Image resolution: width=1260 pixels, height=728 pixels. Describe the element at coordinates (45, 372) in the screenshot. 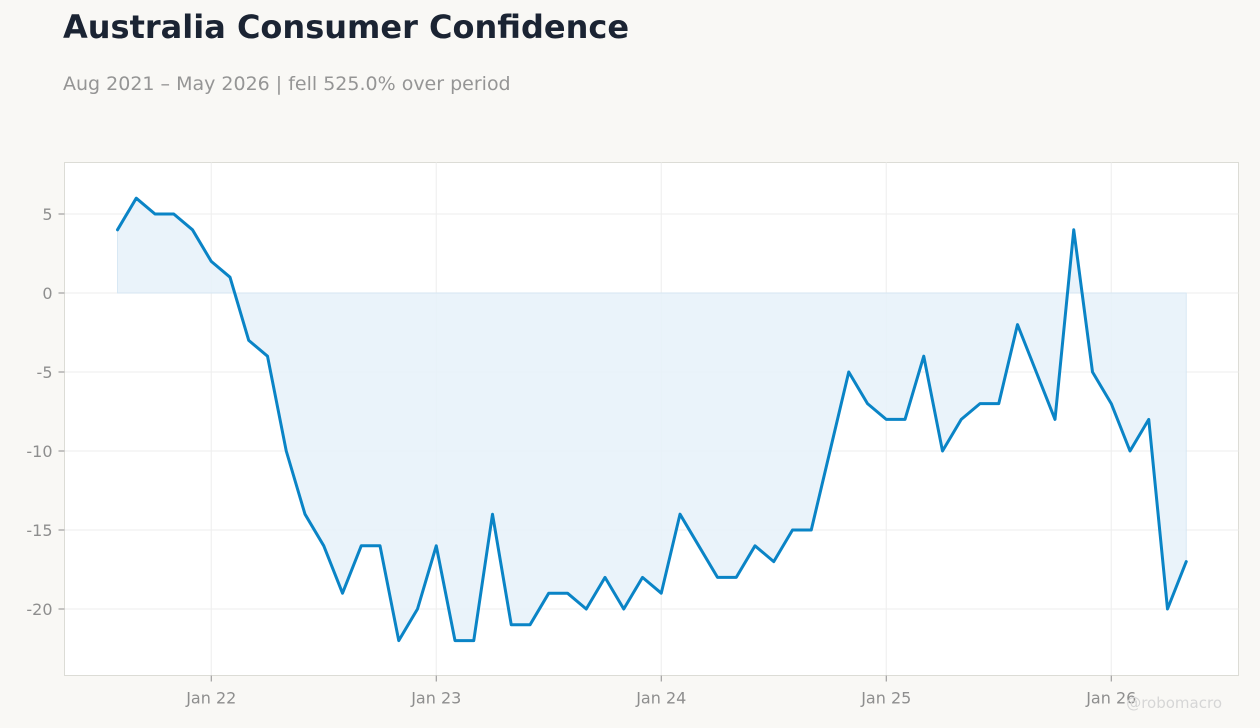

I see `y-tick-label: -5` at that location.